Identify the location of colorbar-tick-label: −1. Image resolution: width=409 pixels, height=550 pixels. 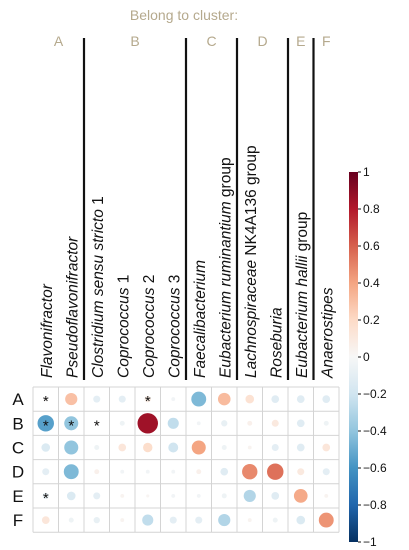
(370, 542).